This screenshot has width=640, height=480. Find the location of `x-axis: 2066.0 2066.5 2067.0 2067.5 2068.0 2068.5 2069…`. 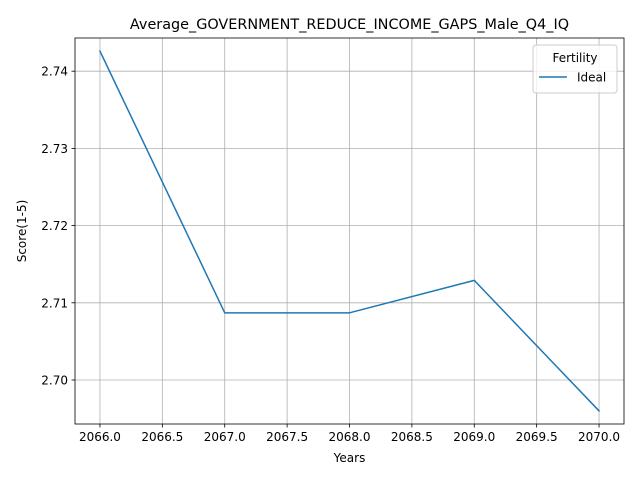

x-axis: 2066.0 2066.5 2067.0 2067.5 2068.0 2068.5 2069… is located at coordinates (349, 434).